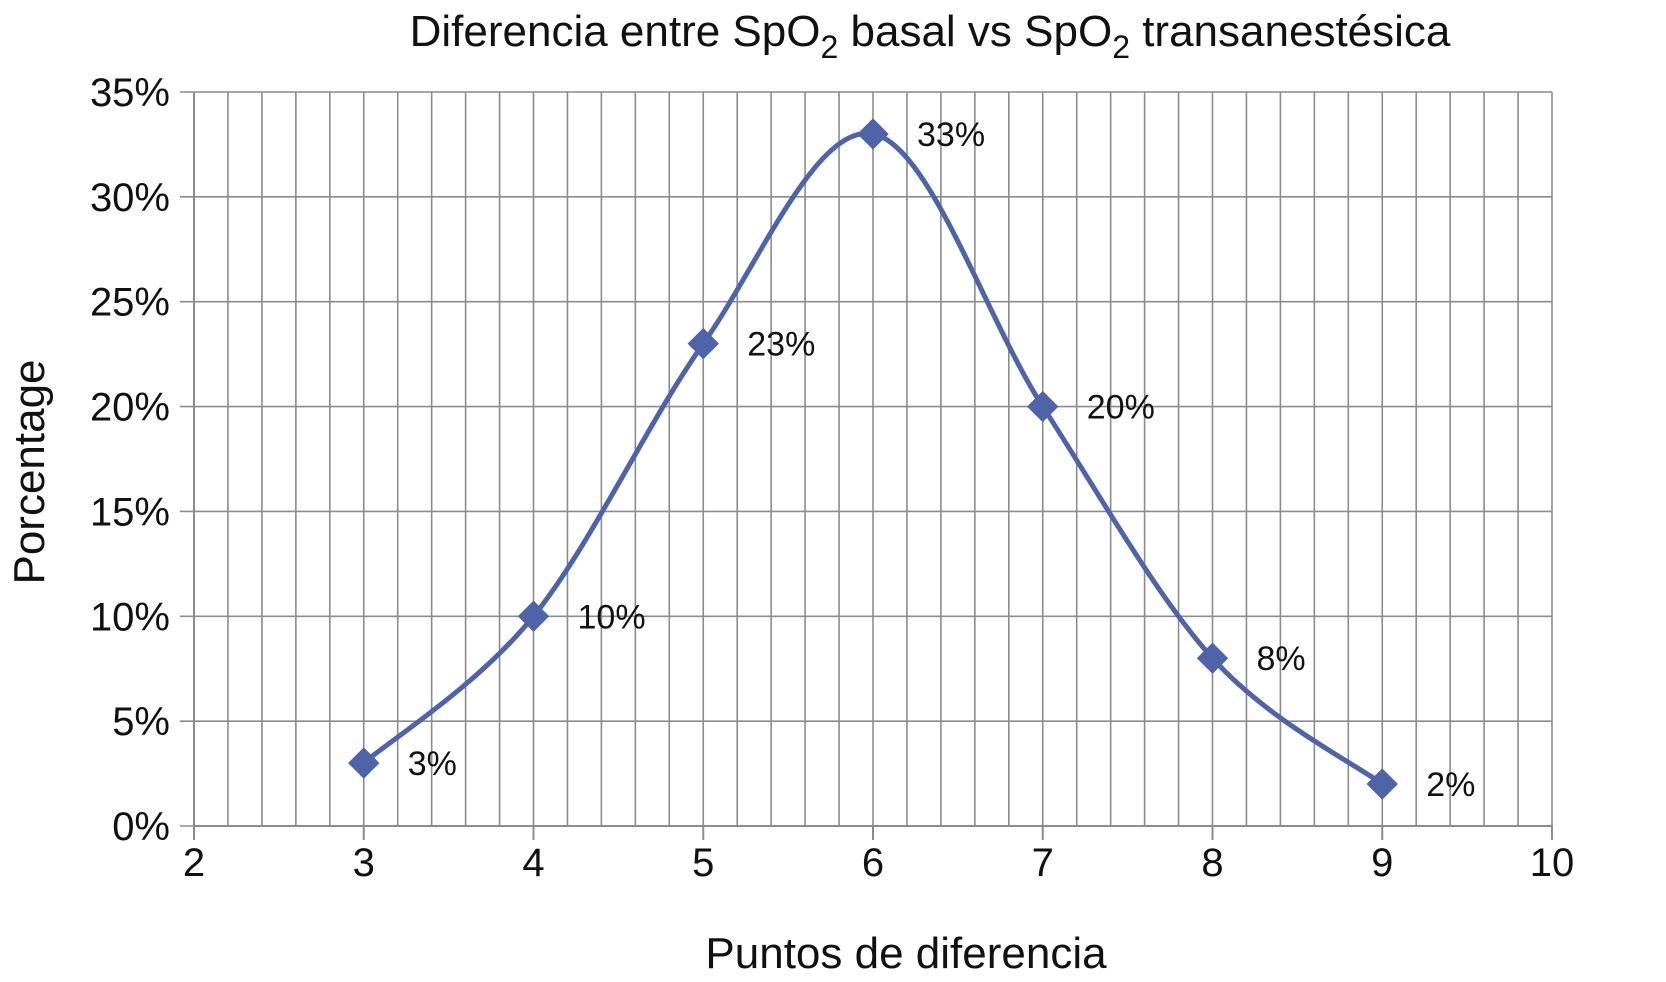  Describe the element at coordinates (130, 198) in the screenshot. I see `y-tick-label: 30%` at that location.